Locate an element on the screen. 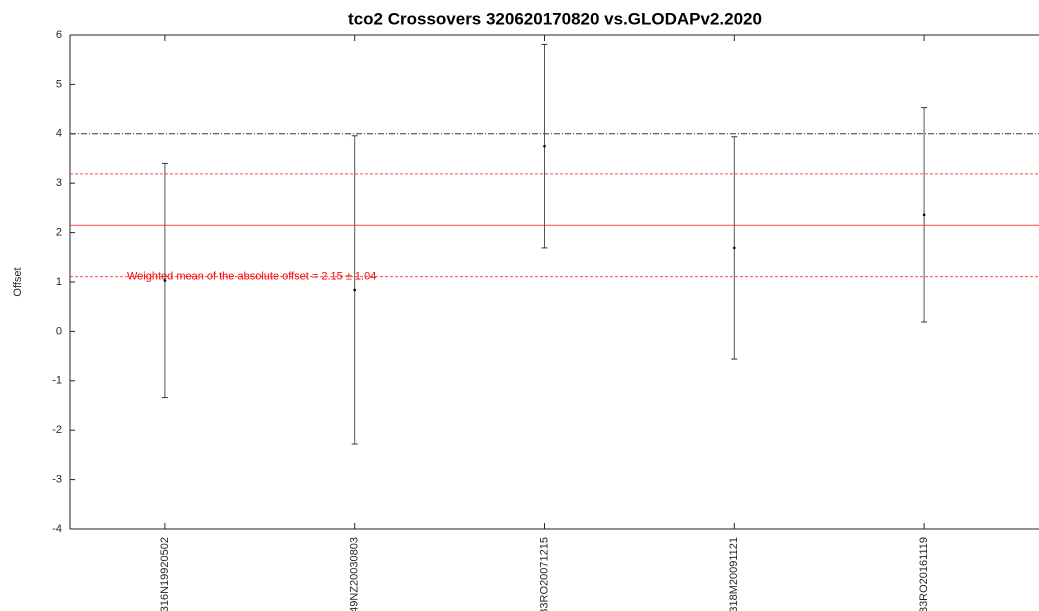  y-tick-label: -2 is located at coordinates (57, 430).